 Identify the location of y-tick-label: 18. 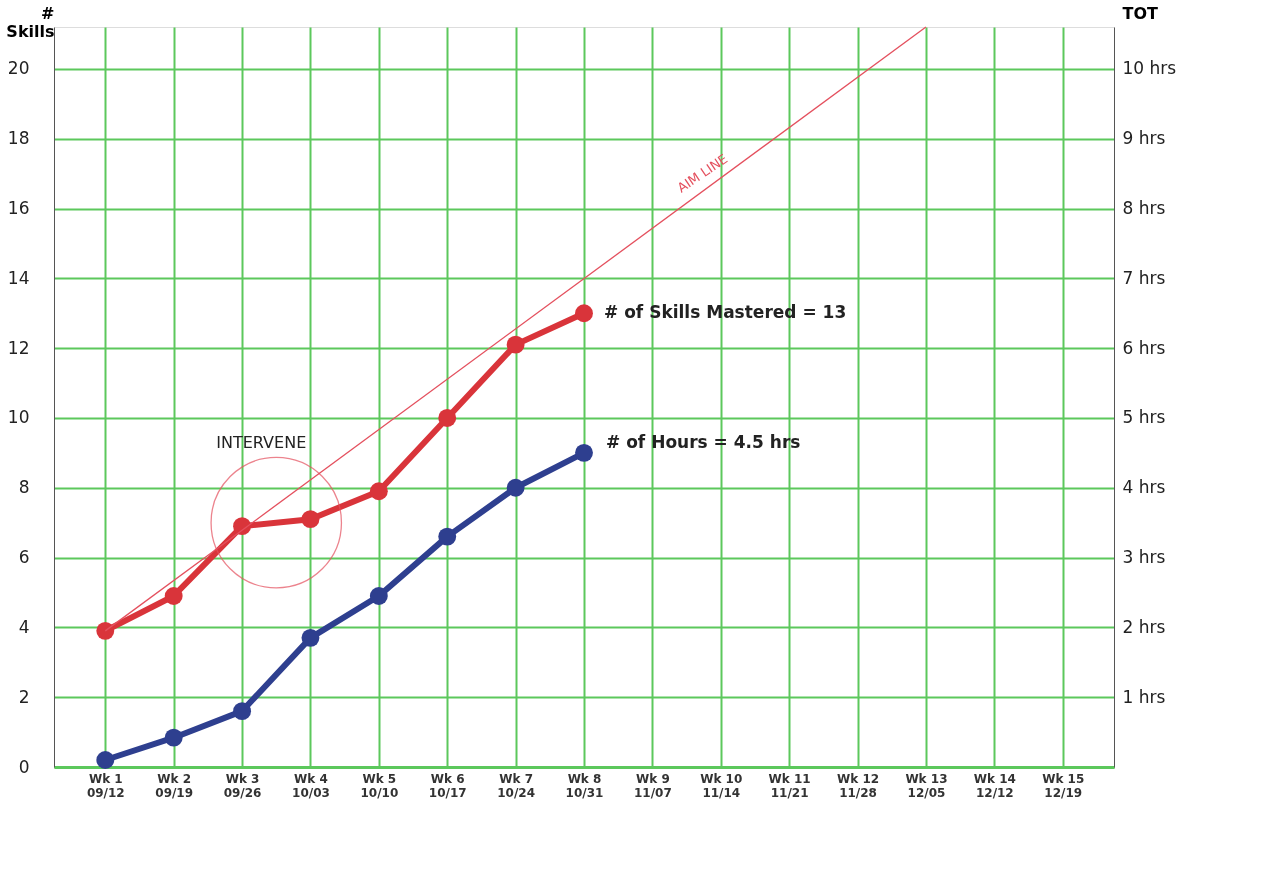
(18, 138).